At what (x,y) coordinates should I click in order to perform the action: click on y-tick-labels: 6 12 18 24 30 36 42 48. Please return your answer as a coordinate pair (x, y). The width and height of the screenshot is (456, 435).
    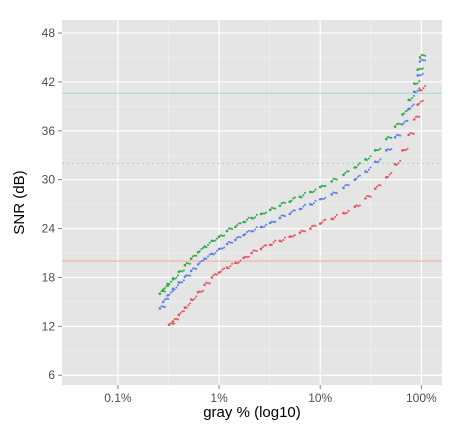
    Looking at the image, I should click on (49, 204).